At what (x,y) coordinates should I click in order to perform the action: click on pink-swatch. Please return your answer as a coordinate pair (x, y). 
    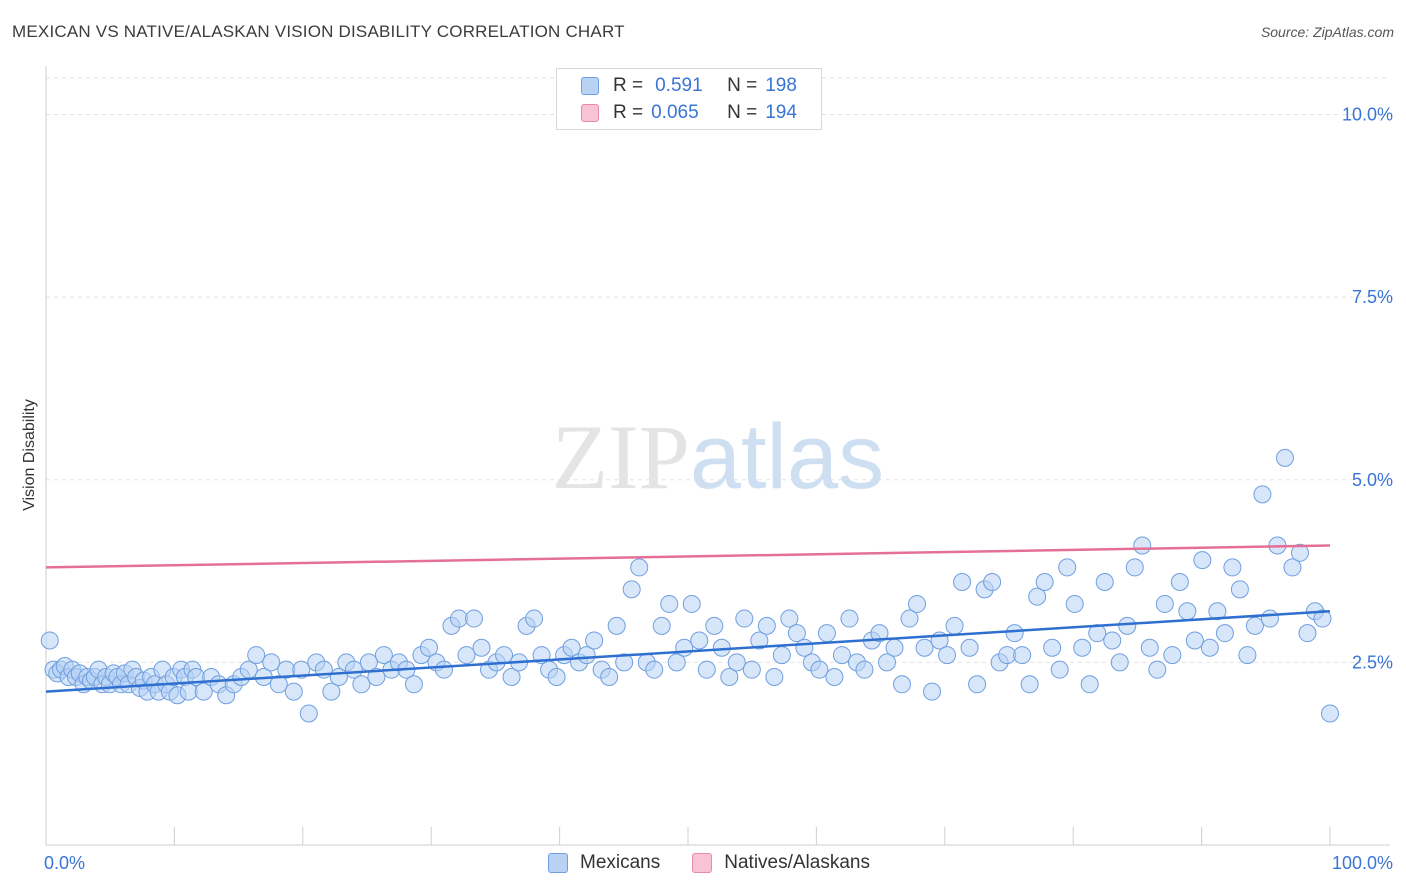
    Looking at the image, I should click on (702, 863).